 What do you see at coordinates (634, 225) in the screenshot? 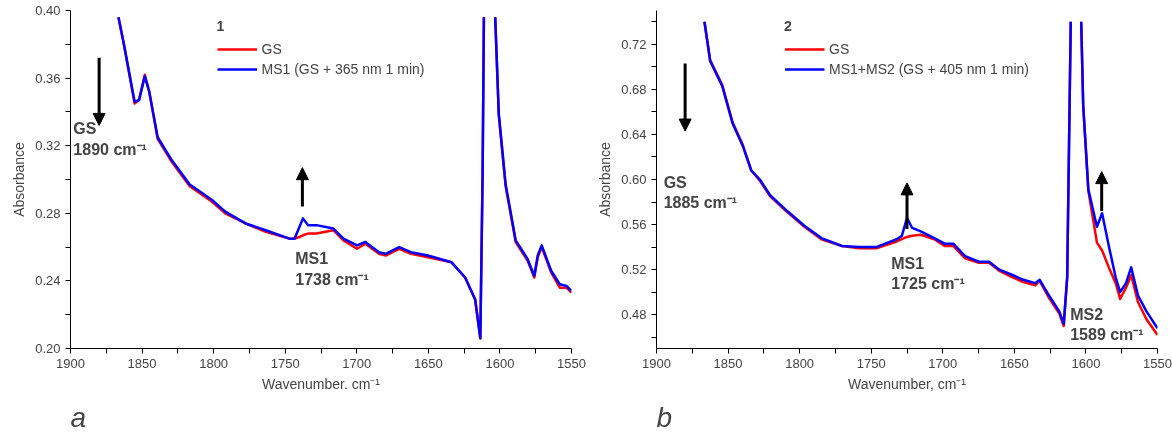
I see `y-tick-label: 0.56` at bounding box center [634, 225].